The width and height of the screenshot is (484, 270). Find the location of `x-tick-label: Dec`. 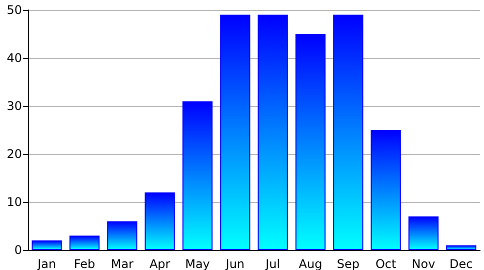

x-tick-label: Dec is located at coordinates (461, 263).